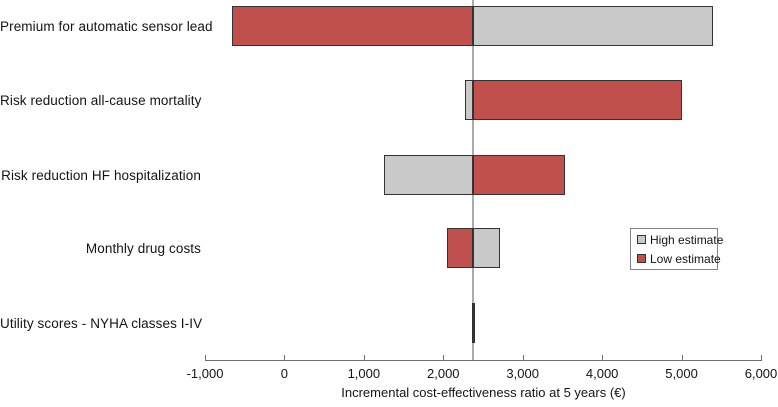 This screenshot has height=407, width=778. I want to click on legend-label-high: High estimate, so click(687, 239).